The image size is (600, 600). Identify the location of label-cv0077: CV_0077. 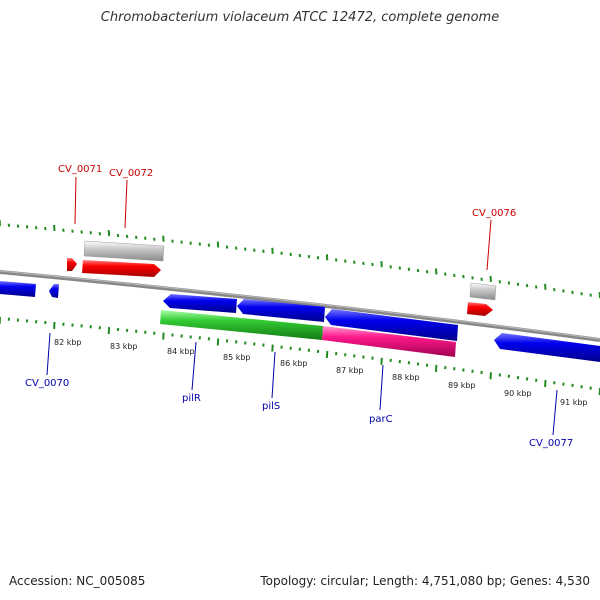
(551, 443).